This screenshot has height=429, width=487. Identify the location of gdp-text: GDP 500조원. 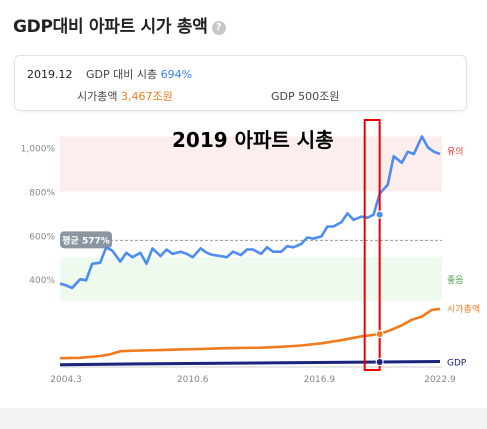
(305, 96).